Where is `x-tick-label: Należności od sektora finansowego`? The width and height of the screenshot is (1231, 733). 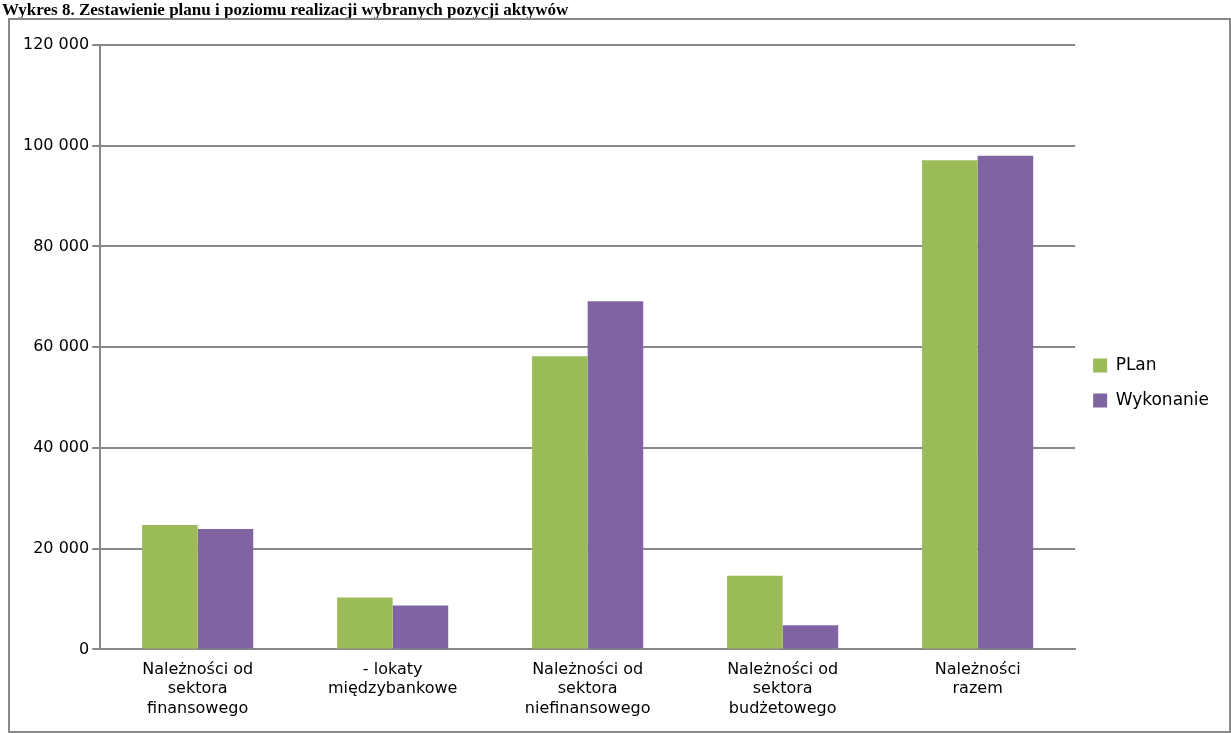
x-tick-label: Należności od sektora finansowego is located at coordinates (198, 688).